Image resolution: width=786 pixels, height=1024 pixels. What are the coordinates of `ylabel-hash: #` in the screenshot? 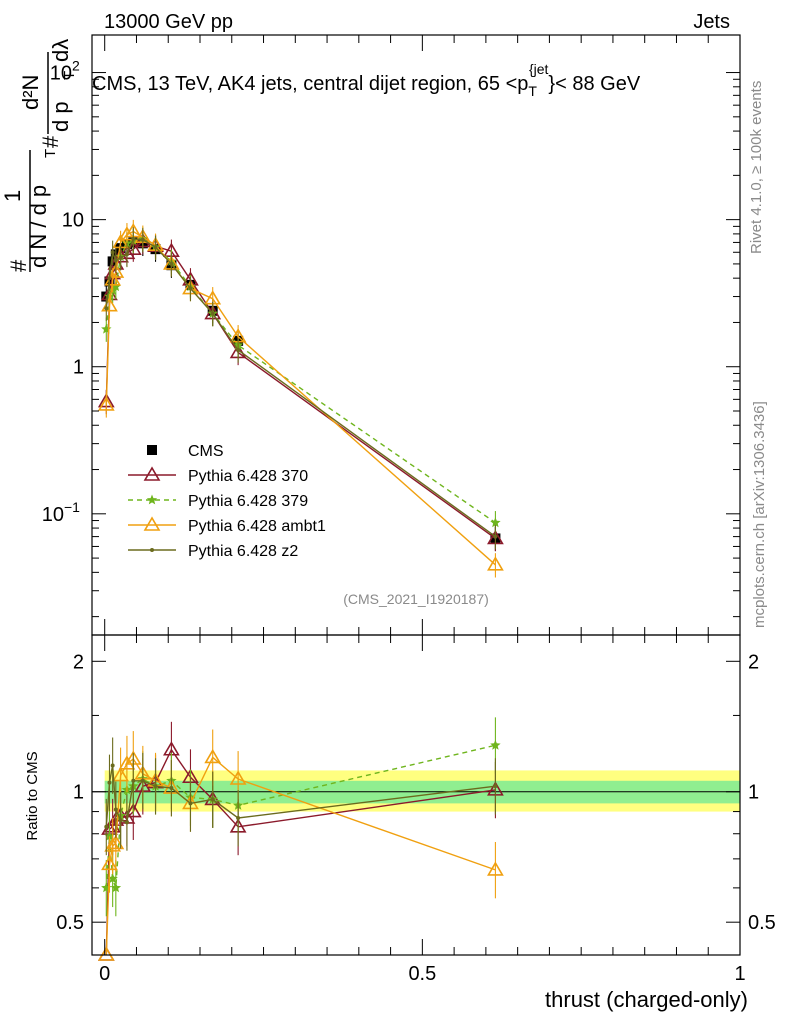 It's located at (18, 265).